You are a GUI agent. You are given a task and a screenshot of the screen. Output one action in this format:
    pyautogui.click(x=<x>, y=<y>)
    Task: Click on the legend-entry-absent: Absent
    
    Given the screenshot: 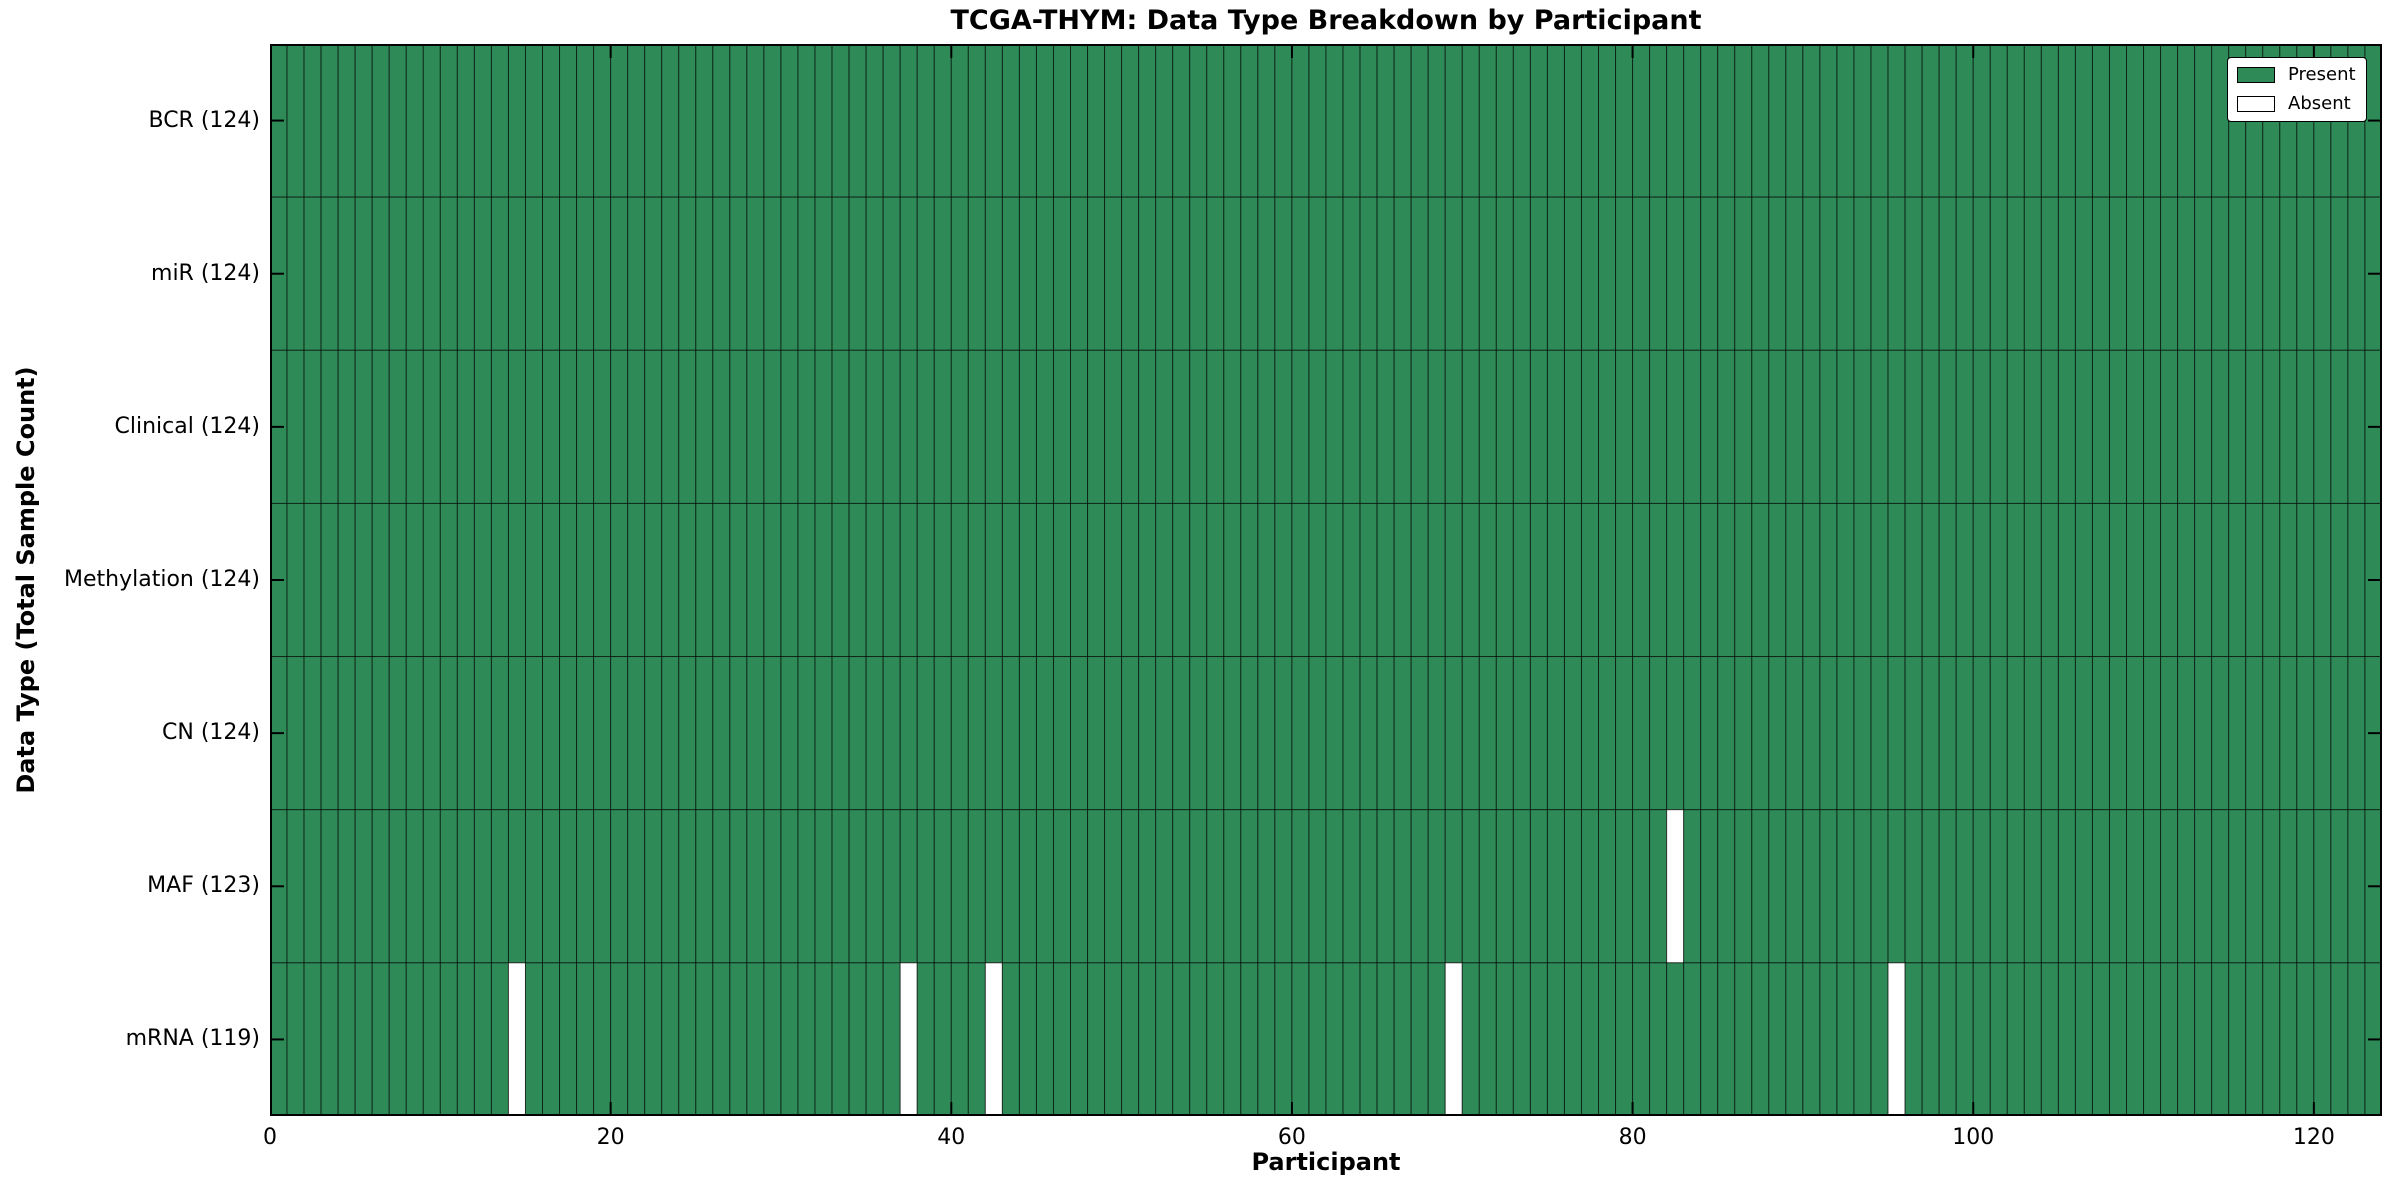 What is the action you would take?
    pyautogui.click(x=2296, y=104)
    